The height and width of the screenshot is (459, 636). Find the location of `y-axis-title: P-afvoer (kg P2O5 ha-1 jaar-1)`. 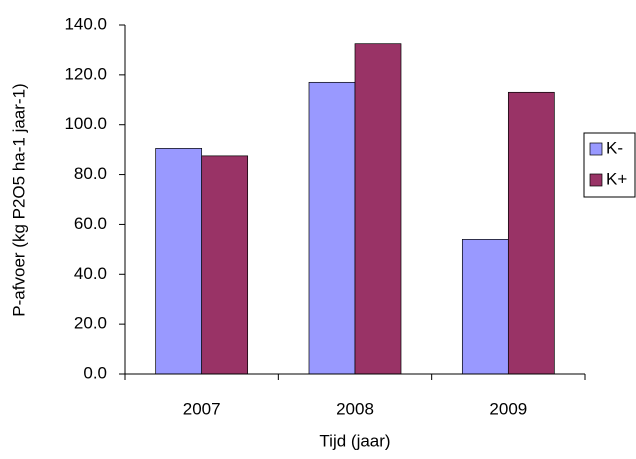

y-axis-title: P-afvoer (kg P2O5 ha-1 jaar-1) is located at coordinates (18, 199).